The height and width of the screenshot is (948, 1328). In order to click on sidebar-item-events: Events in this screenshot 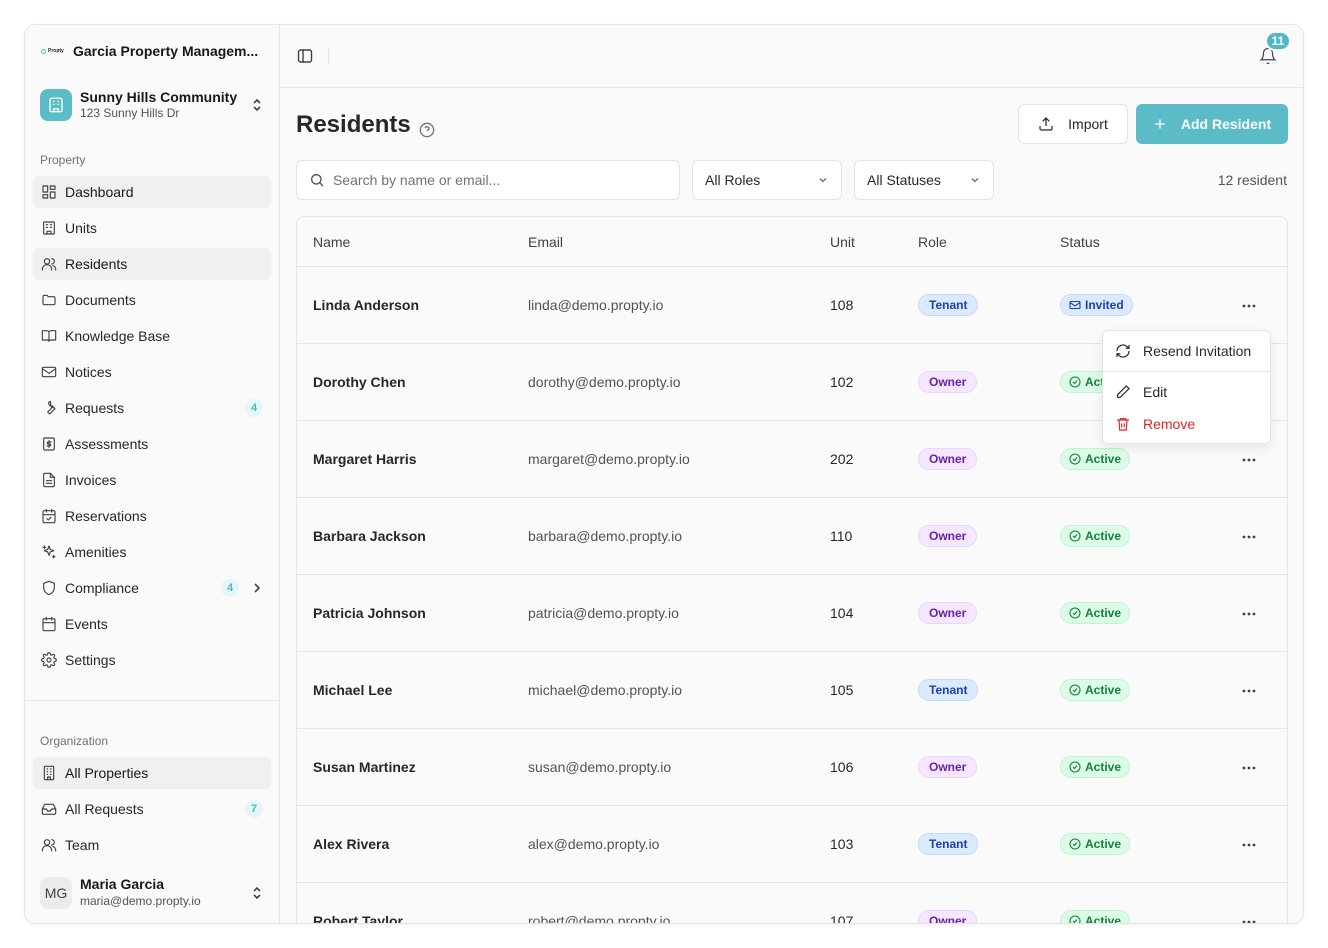, I will do `click(152, 624)`.